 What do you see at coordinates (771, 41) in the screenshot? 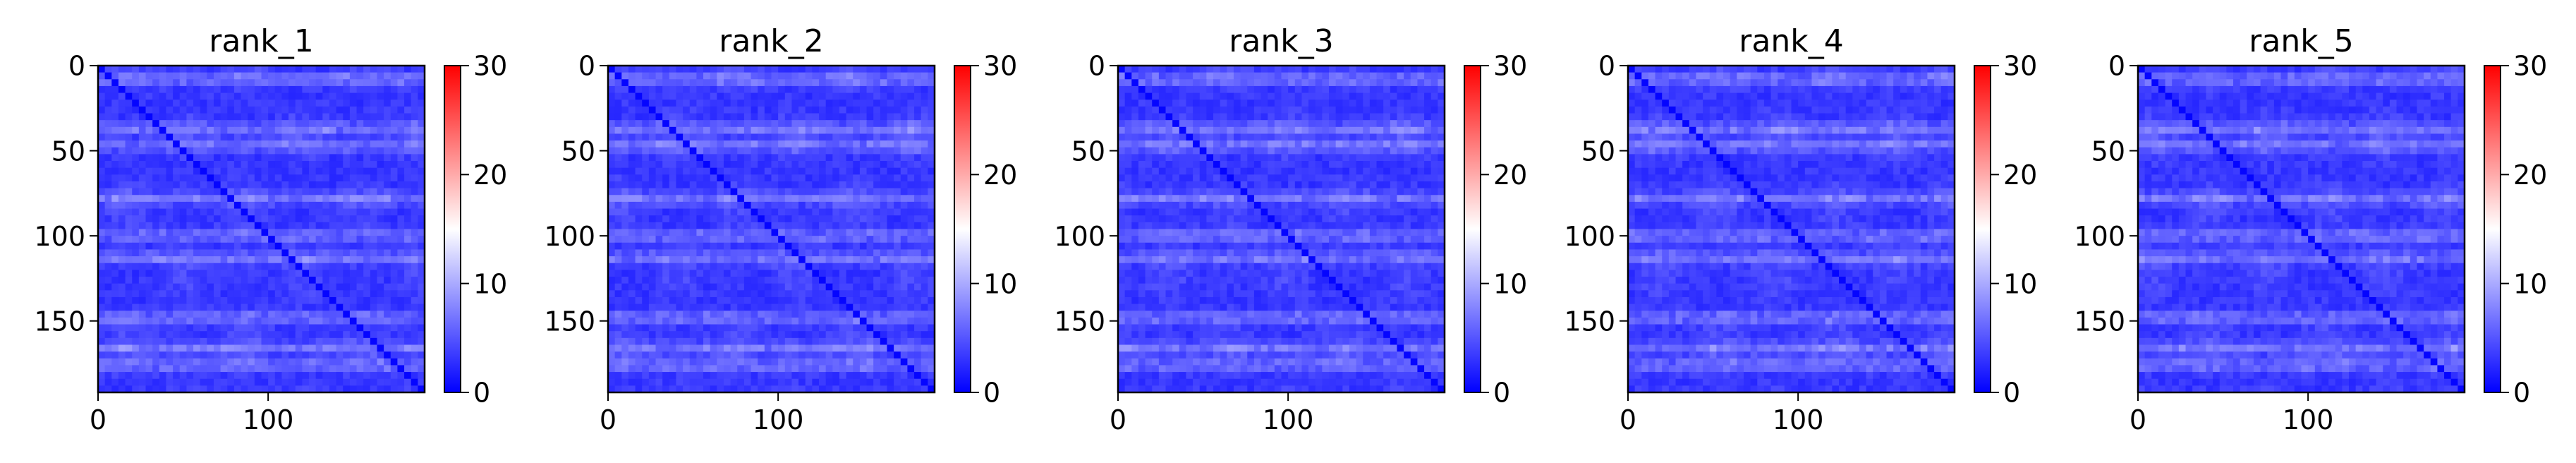
I see `panel-title: rank_2` at bounding box center [771, 41].